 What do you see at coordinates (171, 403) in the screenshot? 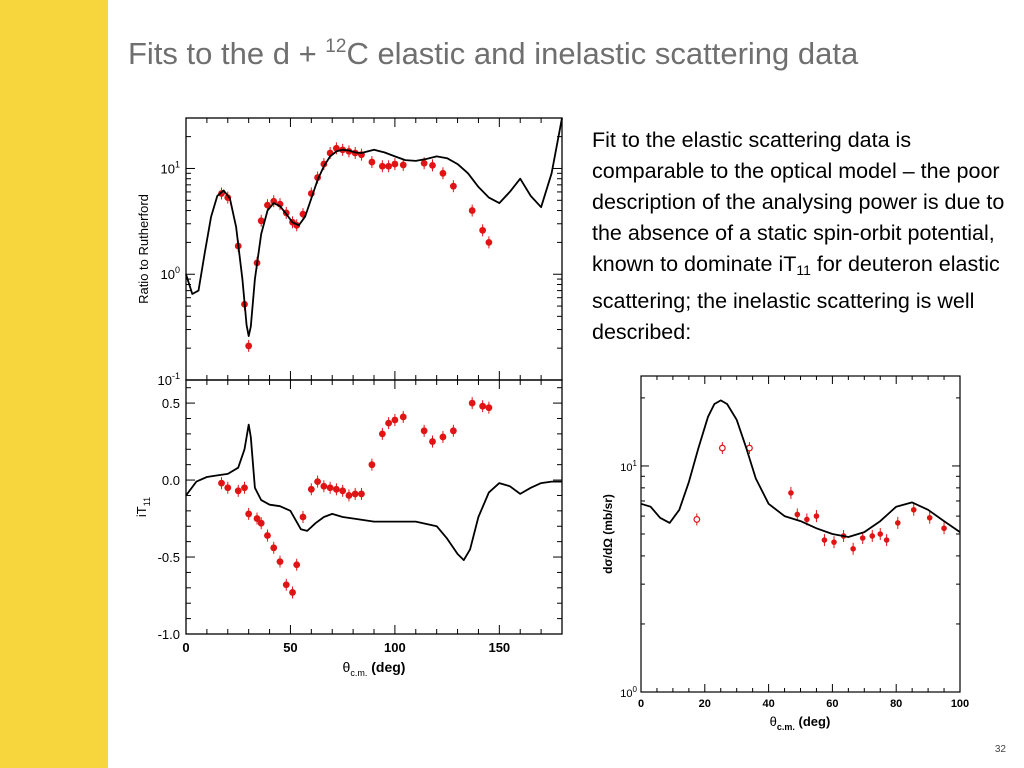
I see `analysing-power-y-tick-label: 0.5` at bounding box center [171, 403].